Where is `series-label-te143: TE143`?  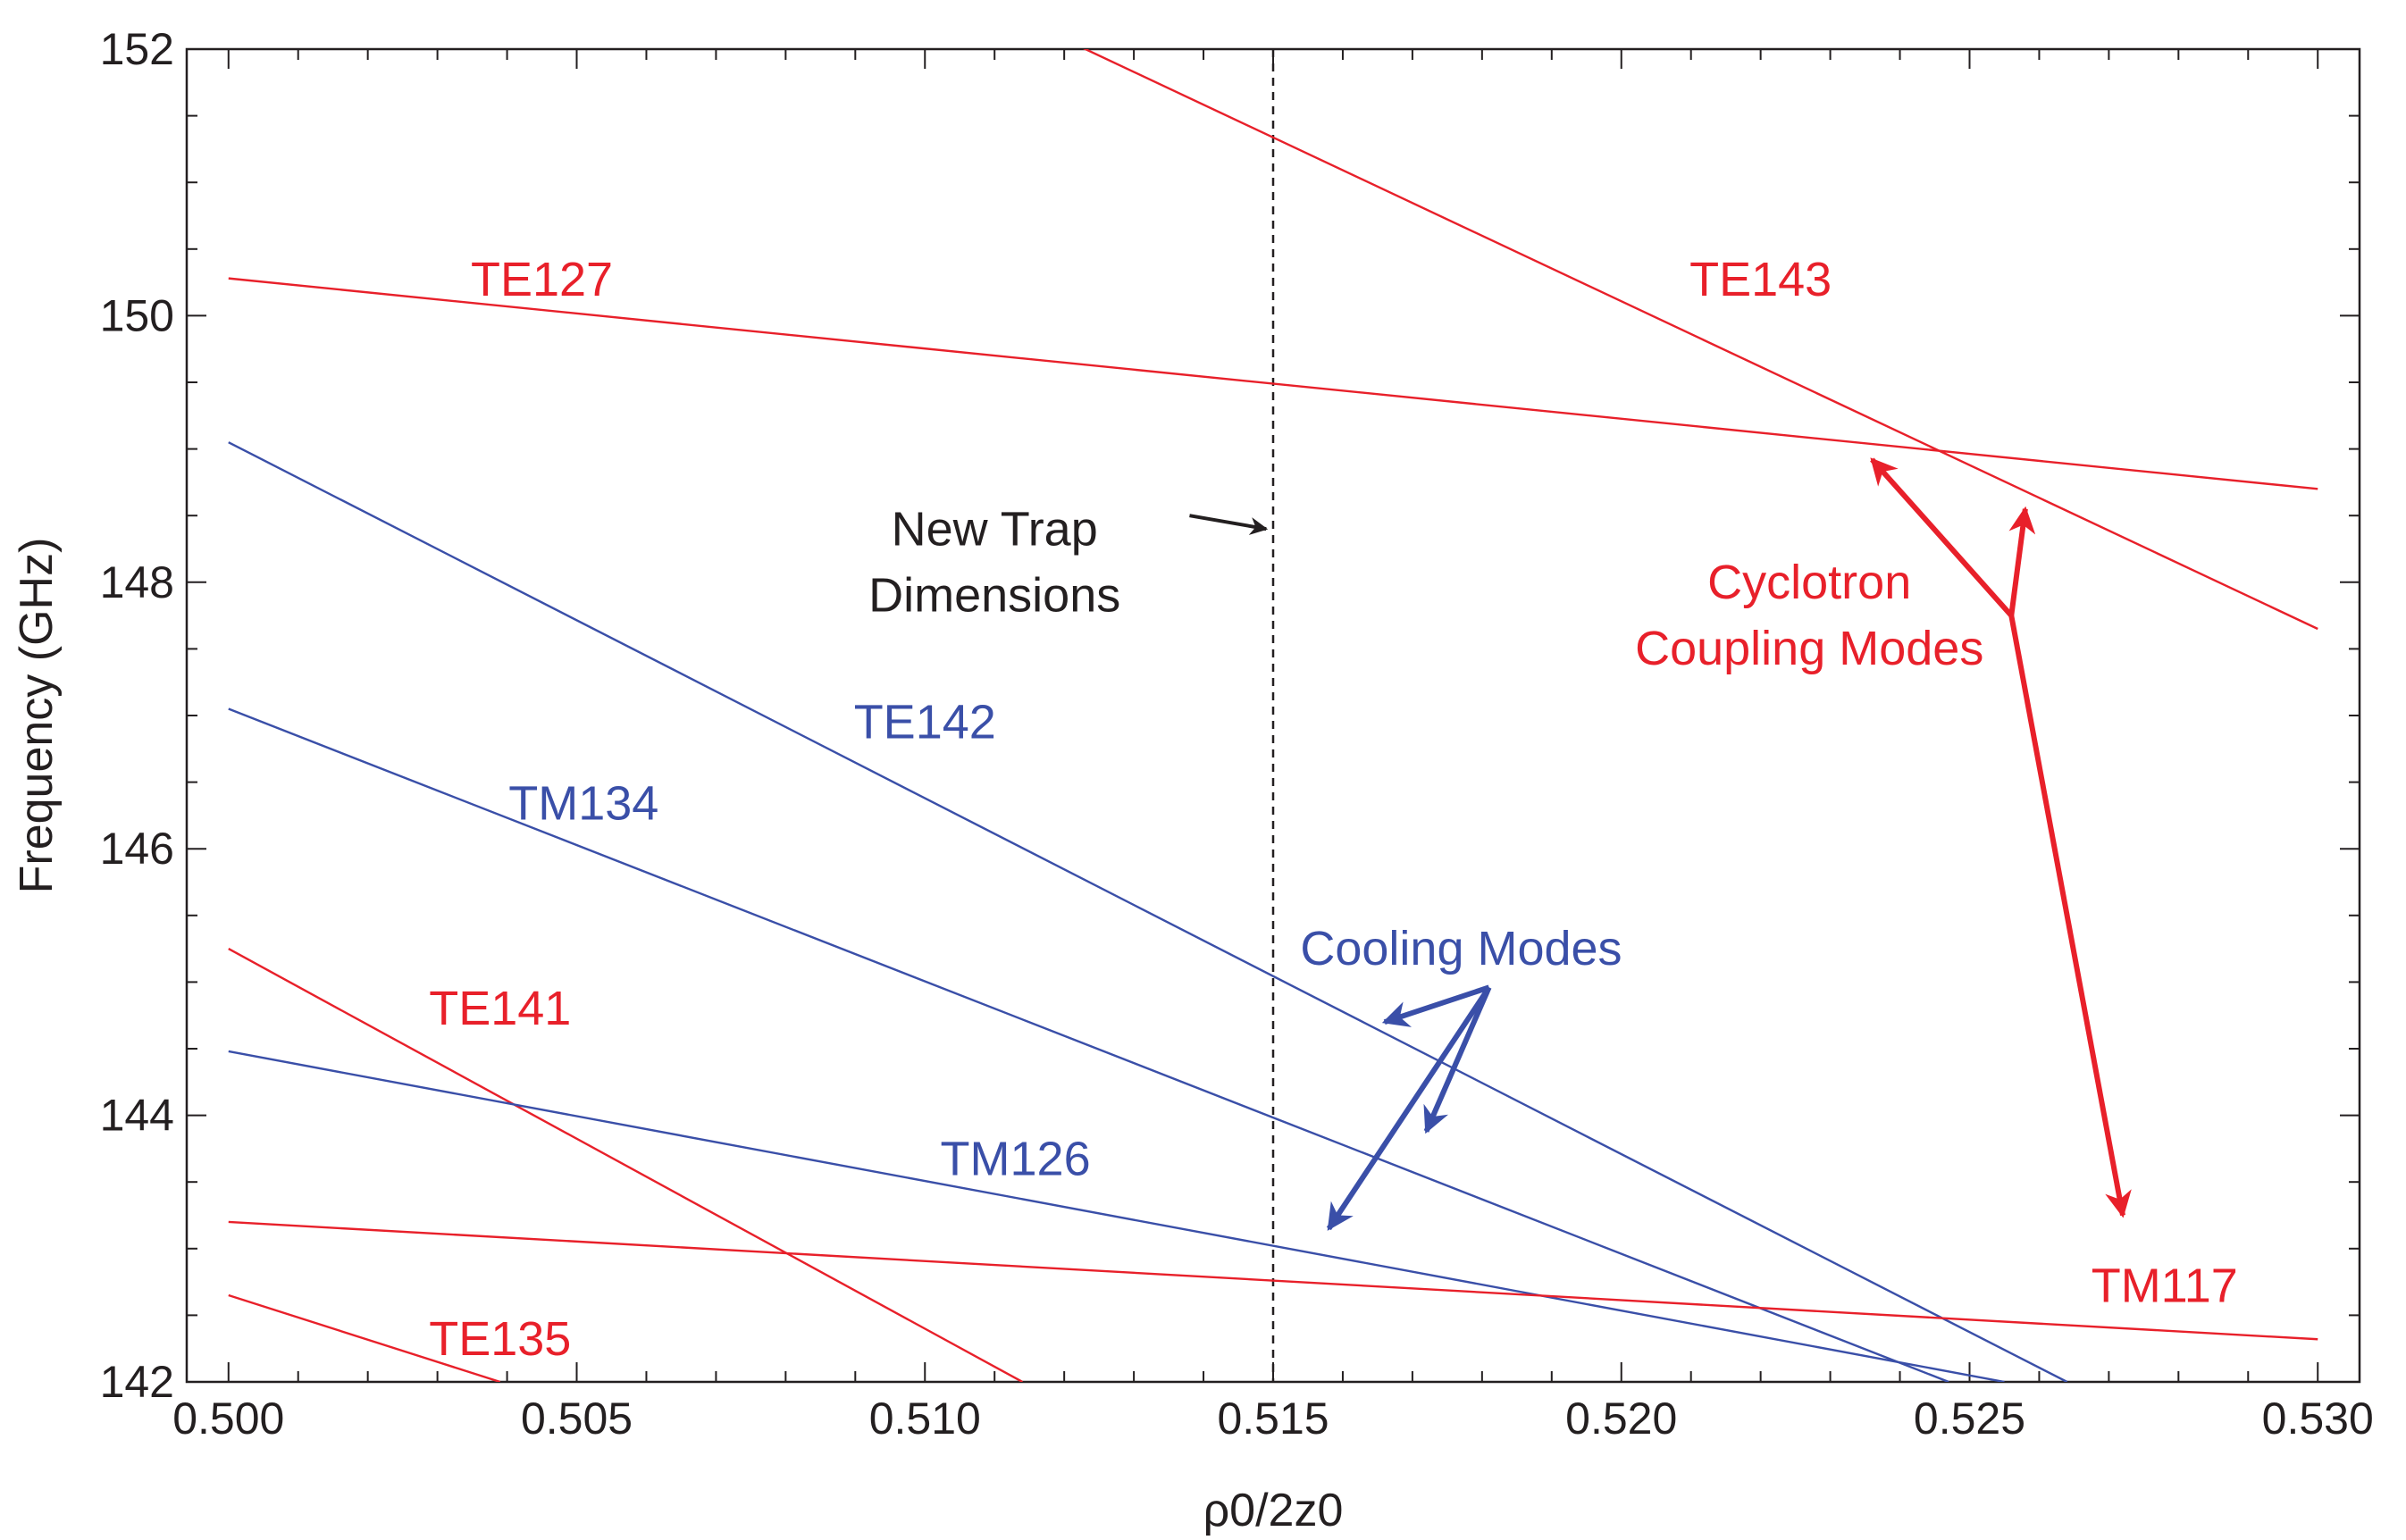
series-label-te143: TE143 is located at coordinates (1760, 279).